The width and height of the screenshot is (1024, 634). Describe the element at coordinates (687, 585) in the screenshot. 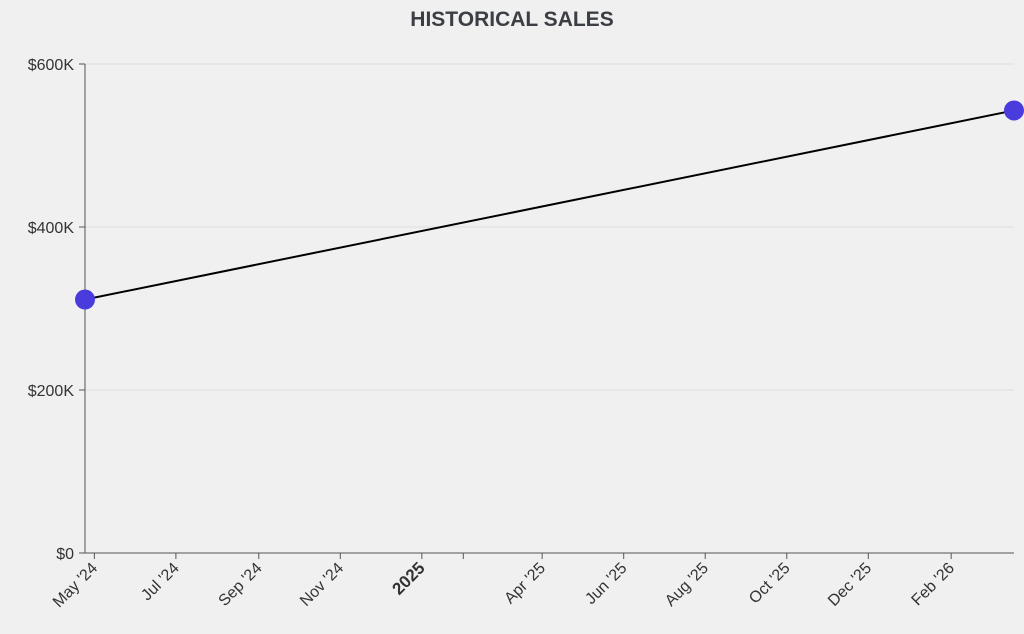

I see `x-tick-label: Aug '25` at that location.